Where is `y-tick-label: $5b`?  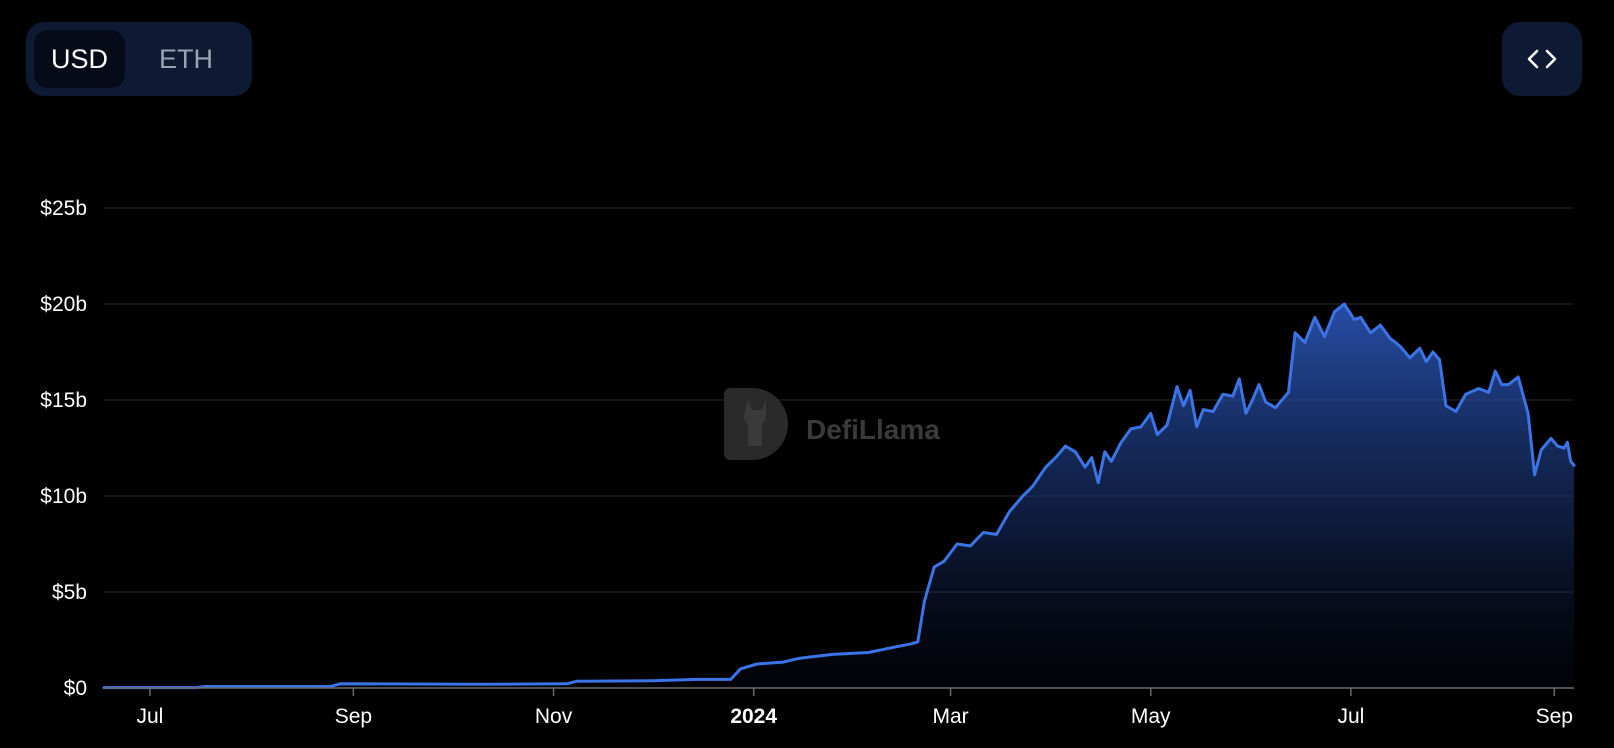 y-tick-label: $5b is located at coordinates (69, 592).